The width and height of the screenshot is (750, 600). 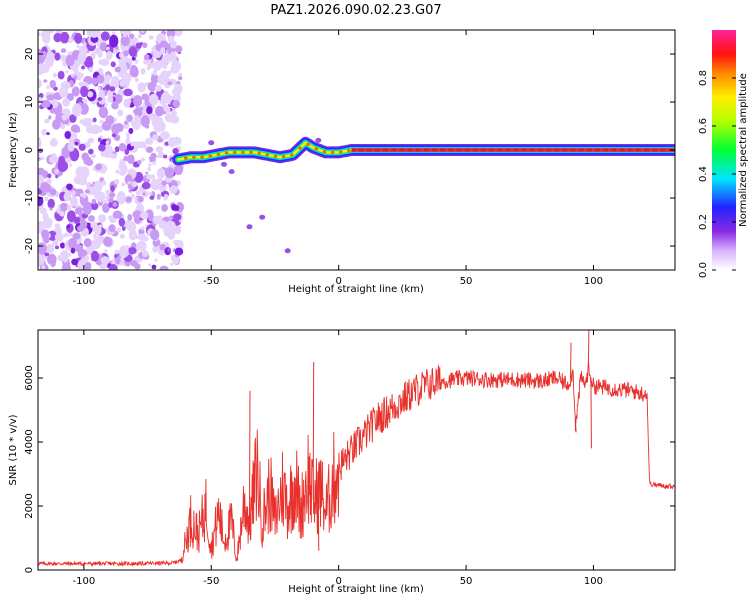 I want to click on spectrogram-y-tick-label: -10, so click(x=29, y=198).